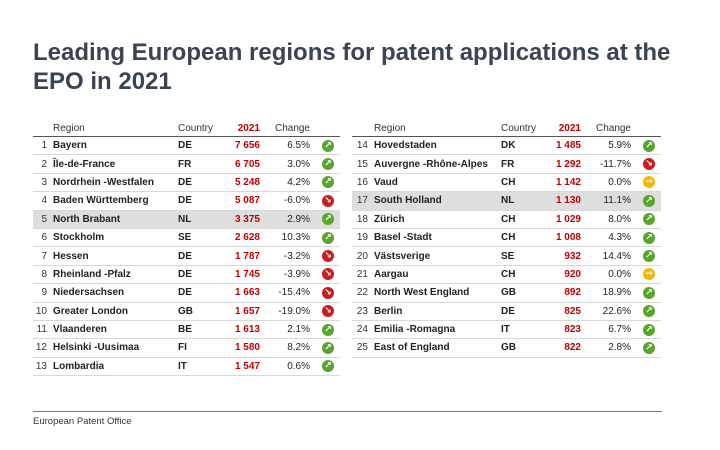  What do you see at coordinates (246, 256) in the screenshot?
I see `value-cell: 1 787` at bounding box center [246, 256].